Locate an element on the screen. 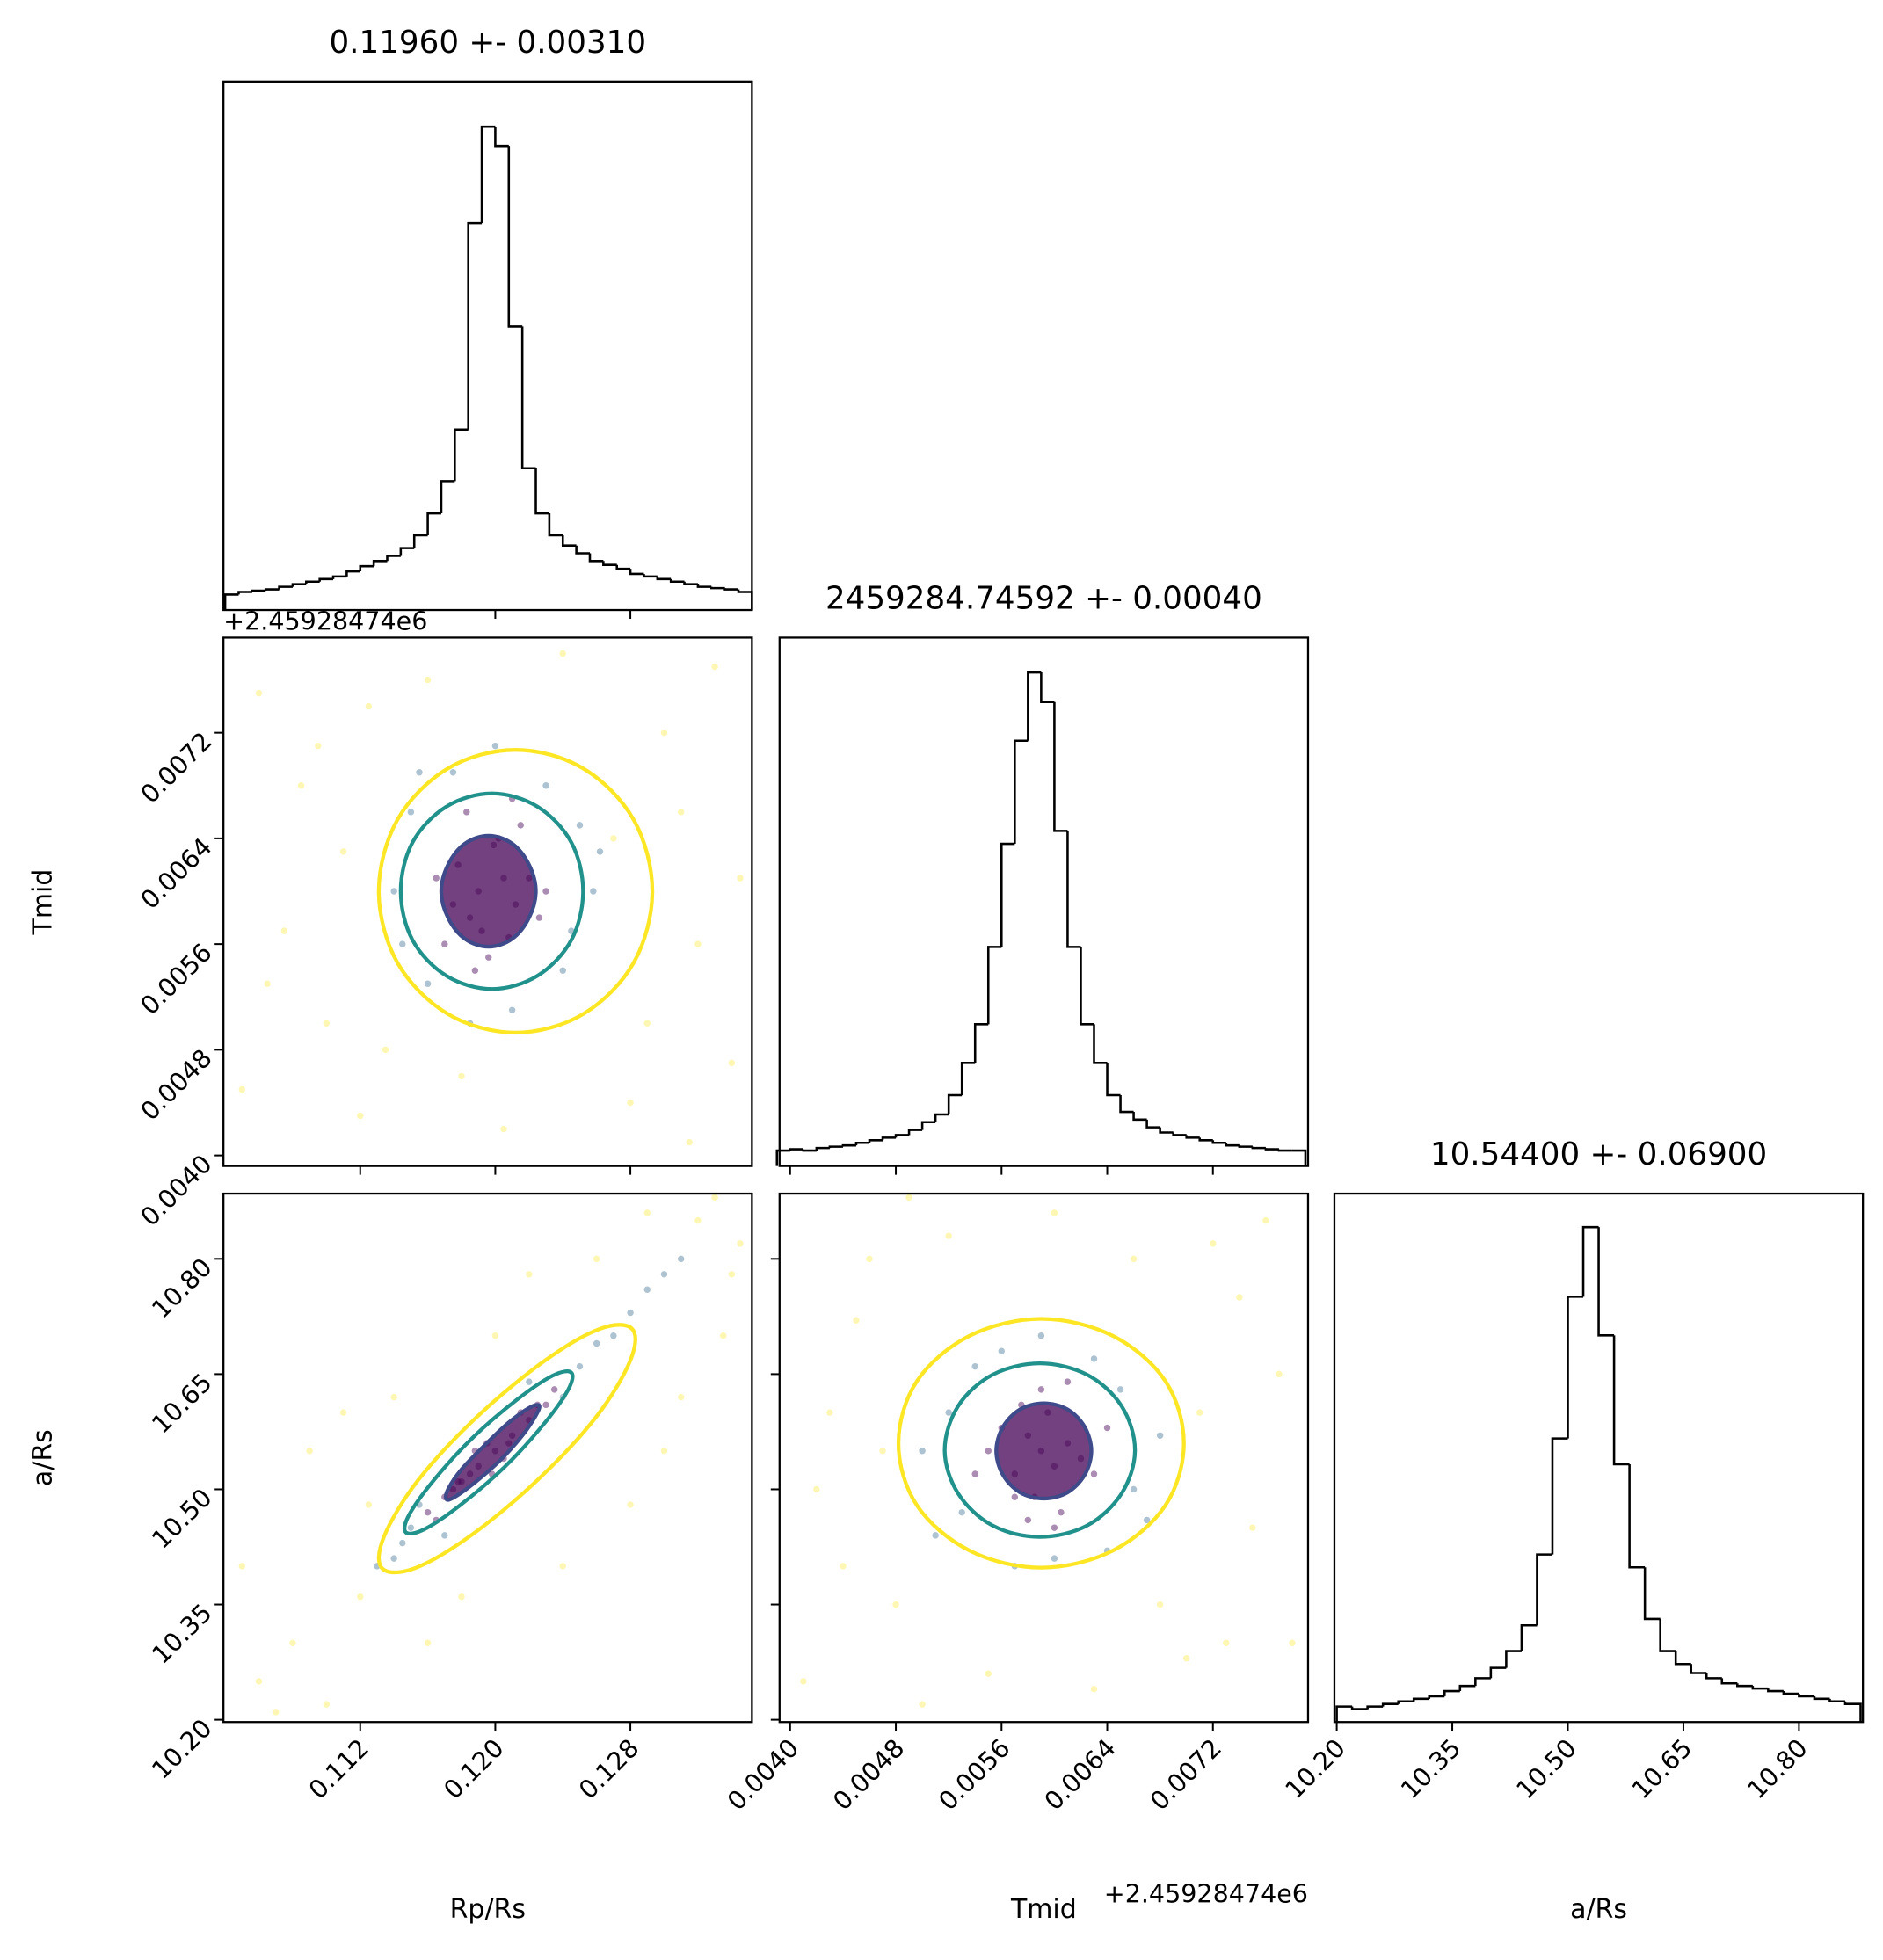  offset-text: +2.45928474e6 is located at coordinates (325, 620).